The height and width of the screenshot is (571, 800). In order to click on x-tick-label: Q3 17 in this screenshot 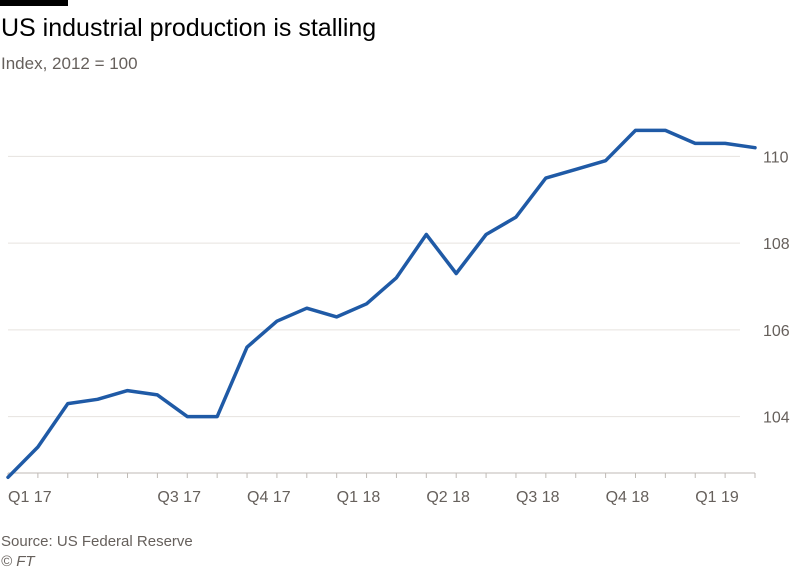, I will do `click(179, 497)`.